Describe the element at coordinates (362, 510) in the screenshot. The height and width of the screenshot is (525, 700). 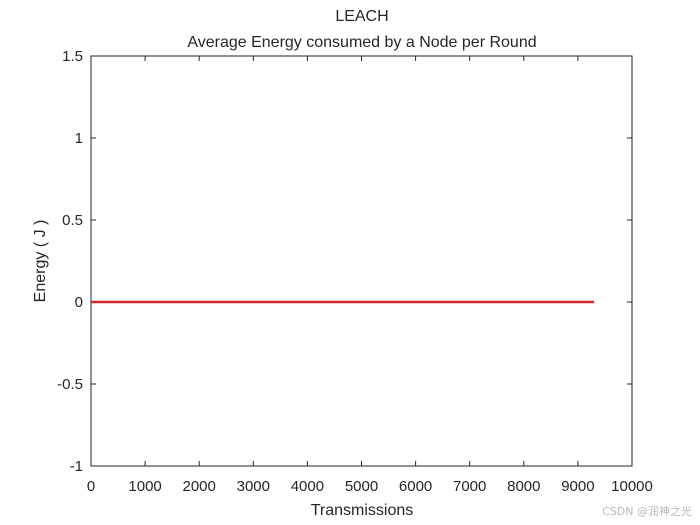
I see `x-axis-label: Transmissions` at that location.